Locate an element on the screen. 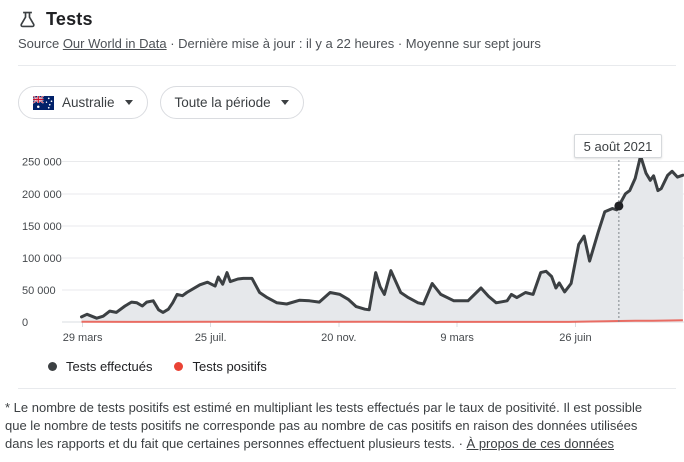 This screenshot has height=462, width=684. x-axis-label: 9 mars is located at coordinates (457, 338).